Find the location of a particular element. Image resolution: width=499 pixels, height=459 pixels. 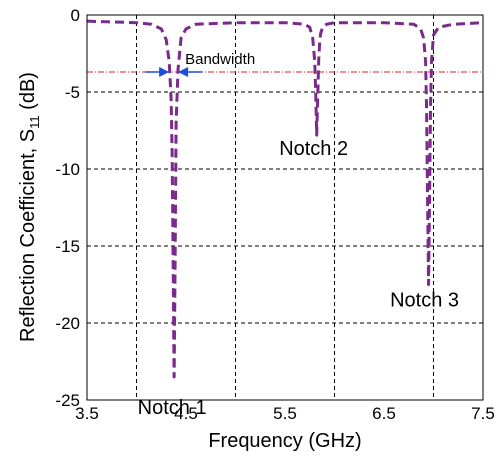

y-tick-label: 0 is located at coordinates (75, 15).